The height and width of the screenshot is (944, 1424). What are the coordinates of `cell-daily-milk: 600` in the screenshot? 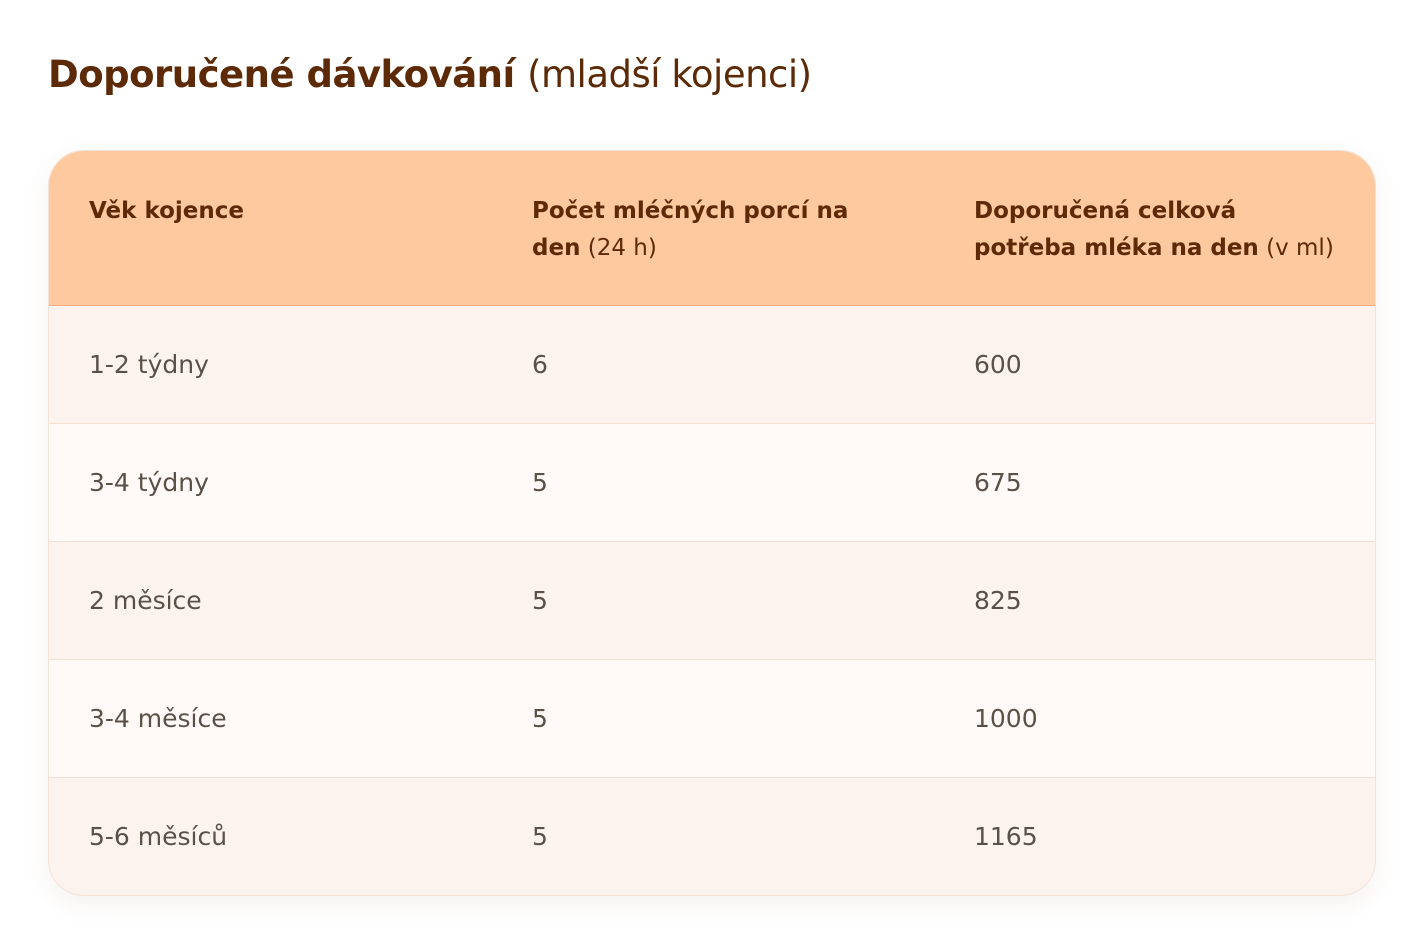 It's located at (998, 364).